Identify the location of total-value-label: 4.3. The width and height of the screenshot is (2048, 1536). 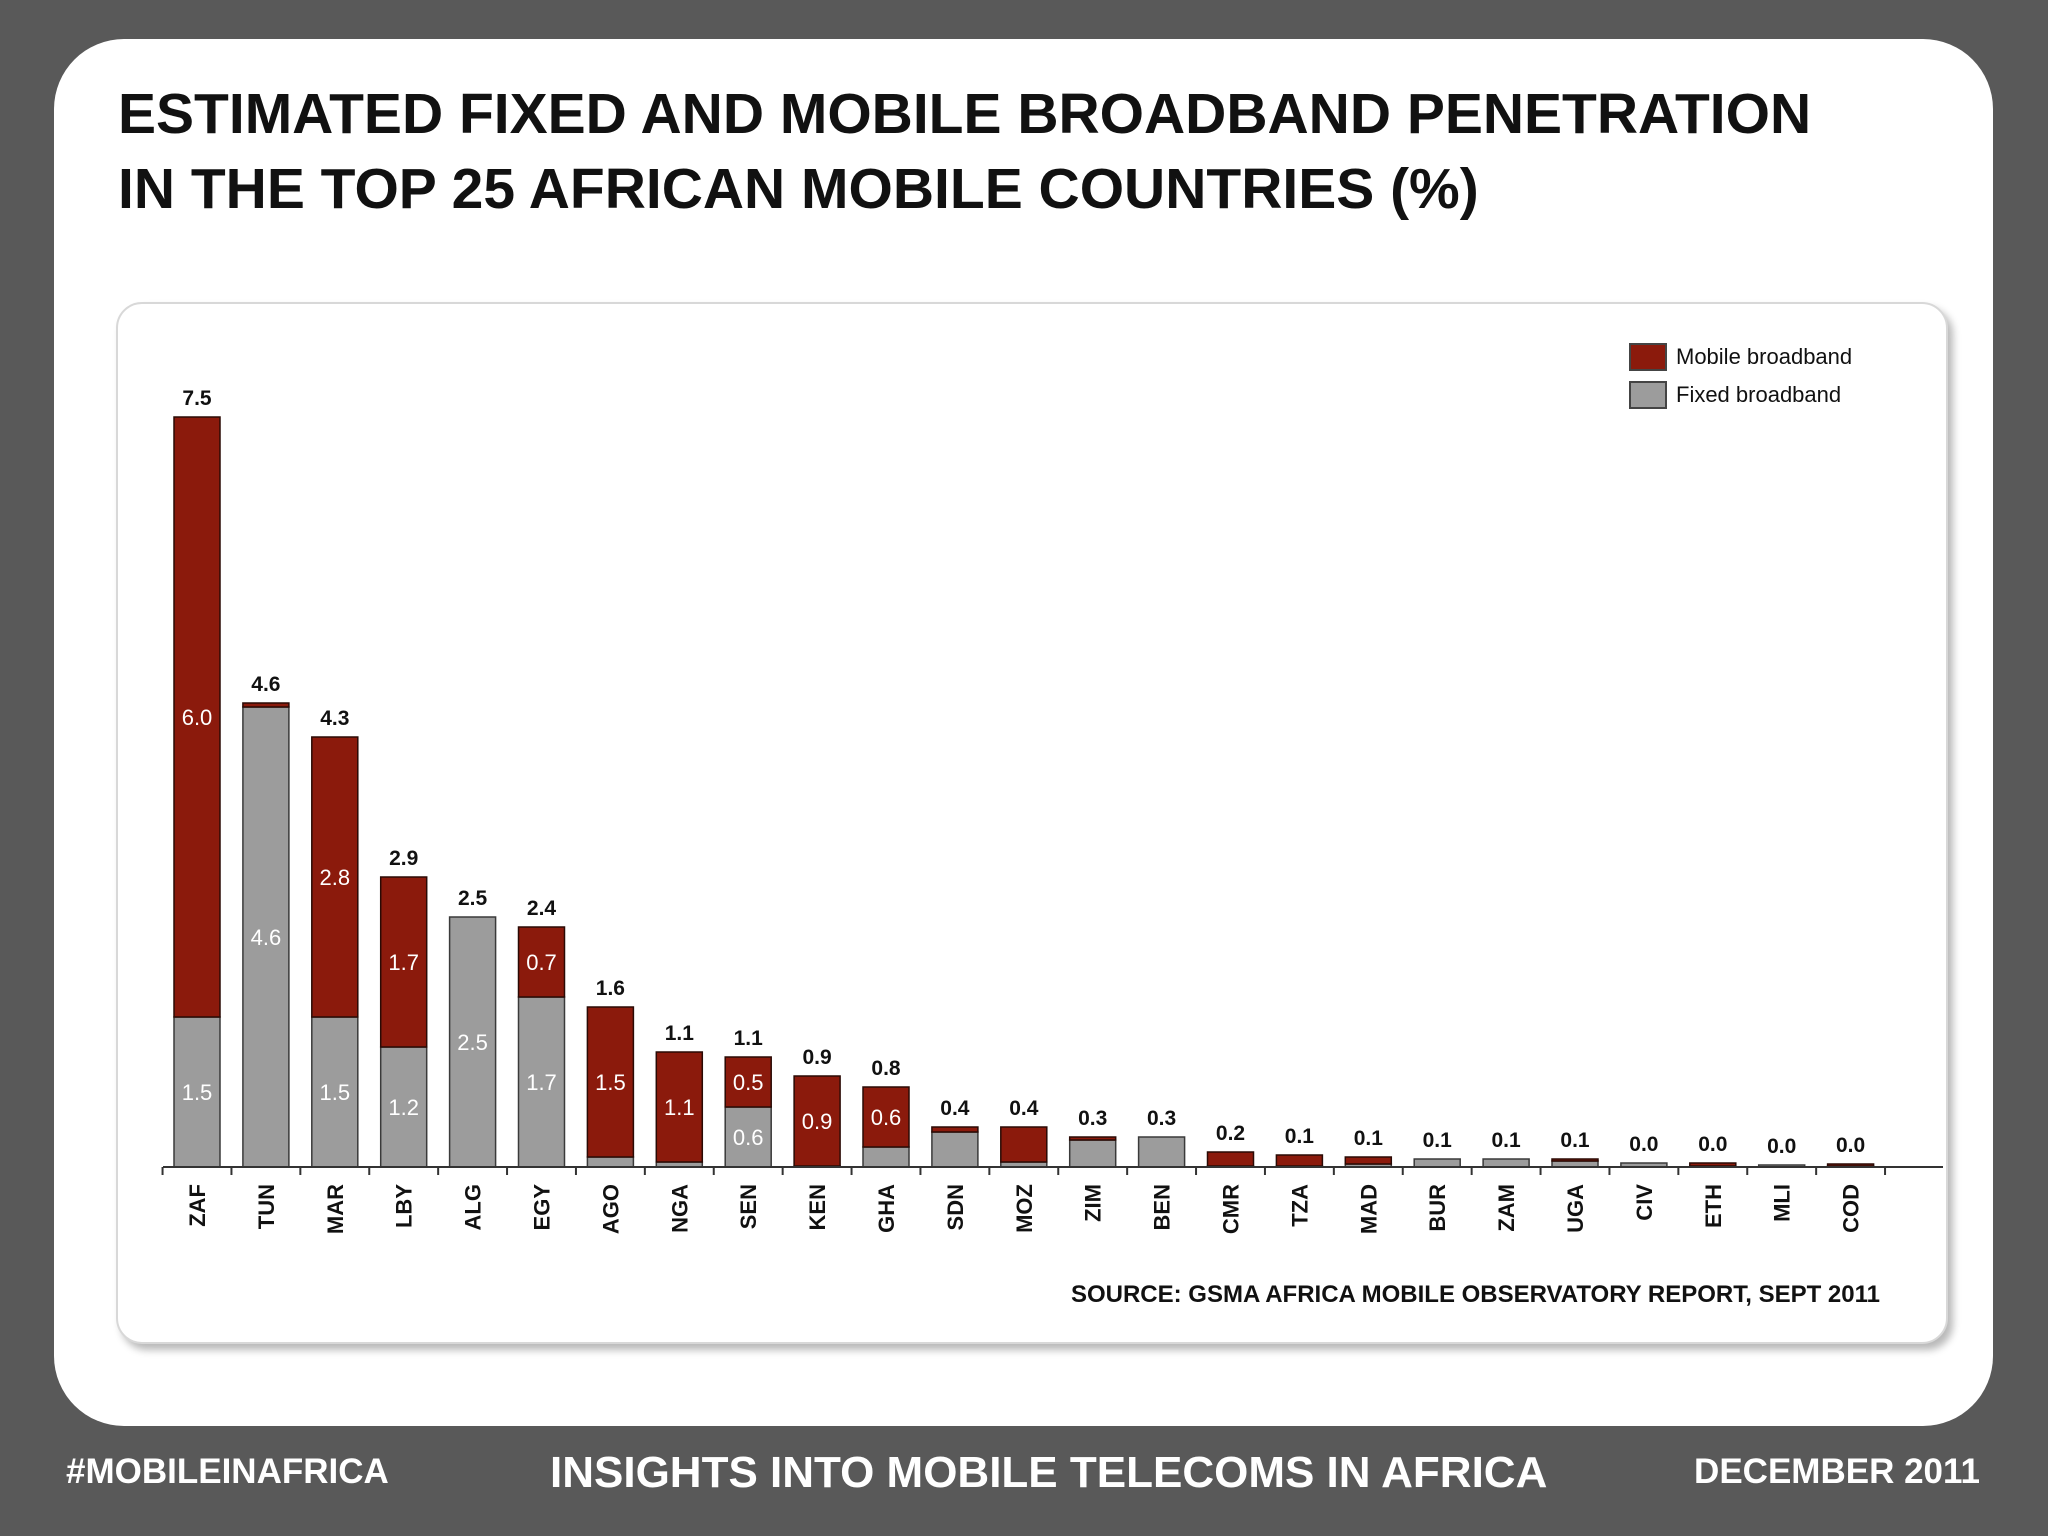
(334, 718).